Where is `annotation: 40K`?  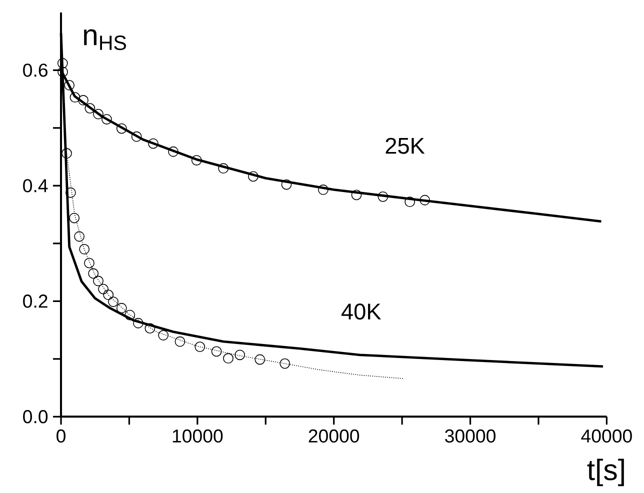 annotation: 40K is located at coordinates (361, 312).